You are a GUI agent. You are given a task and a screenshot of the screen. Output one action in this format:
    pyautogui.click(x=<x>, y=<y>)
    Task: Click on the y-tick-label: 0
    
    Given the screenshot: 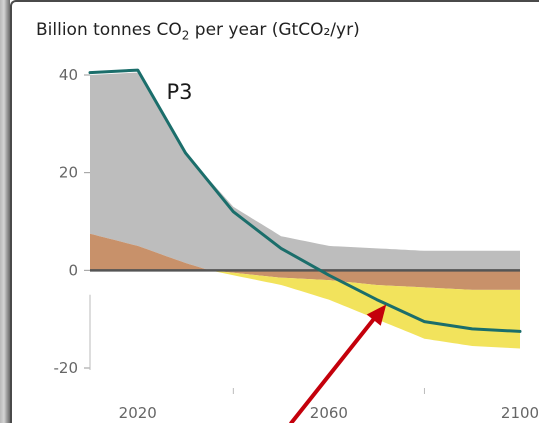 What is the action you would take?
    pyautogui.click(x=73, y=270)
    